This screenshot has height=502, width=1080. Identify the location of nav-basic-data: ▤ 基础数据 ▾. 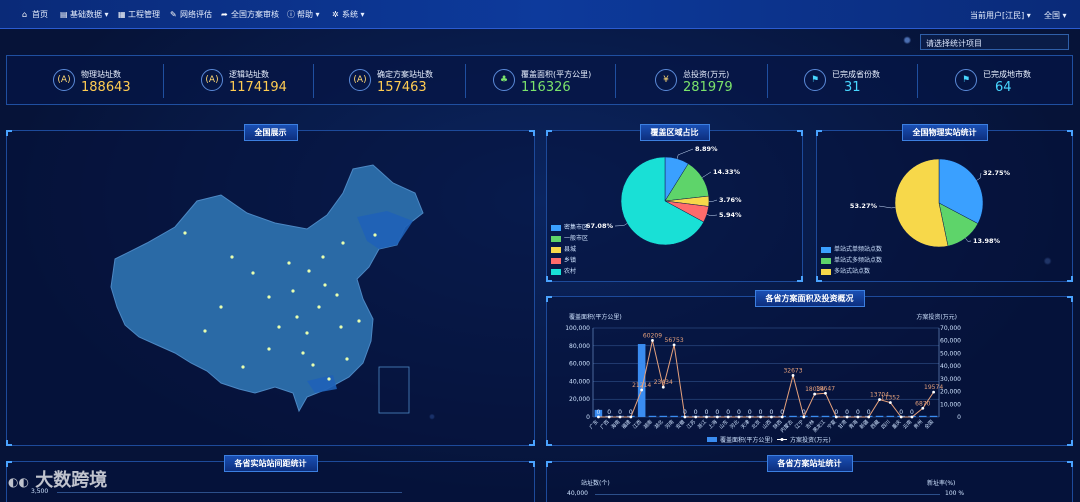
(84, 14).